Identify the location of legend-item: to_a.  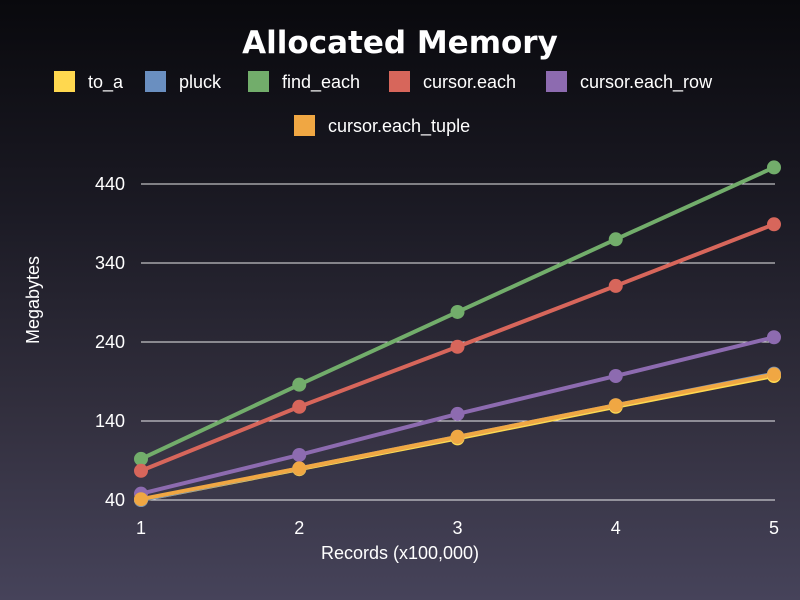
(89, 82).